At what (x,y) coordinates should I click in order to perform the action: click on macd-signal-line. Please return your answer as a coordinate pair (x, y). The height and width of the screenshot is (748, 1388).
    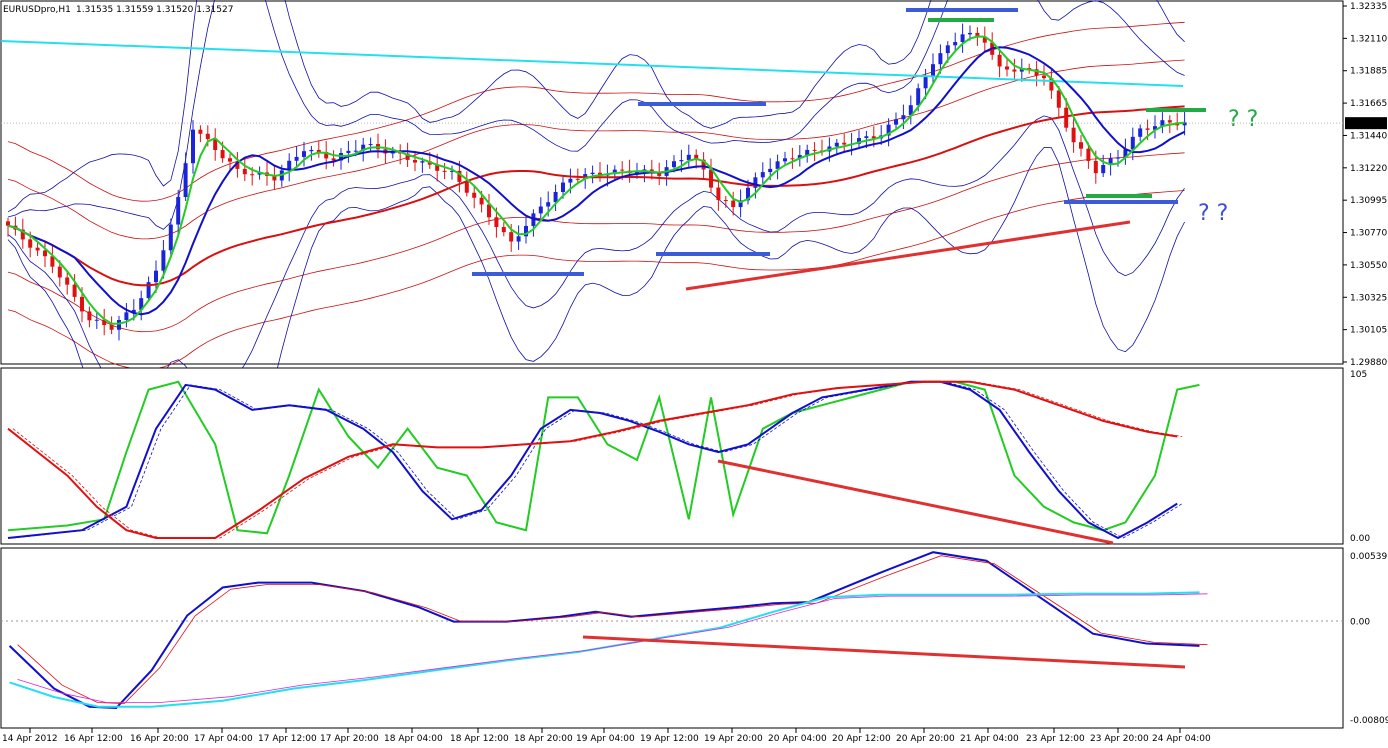
    Looking at the image, I should click on (612, 648).